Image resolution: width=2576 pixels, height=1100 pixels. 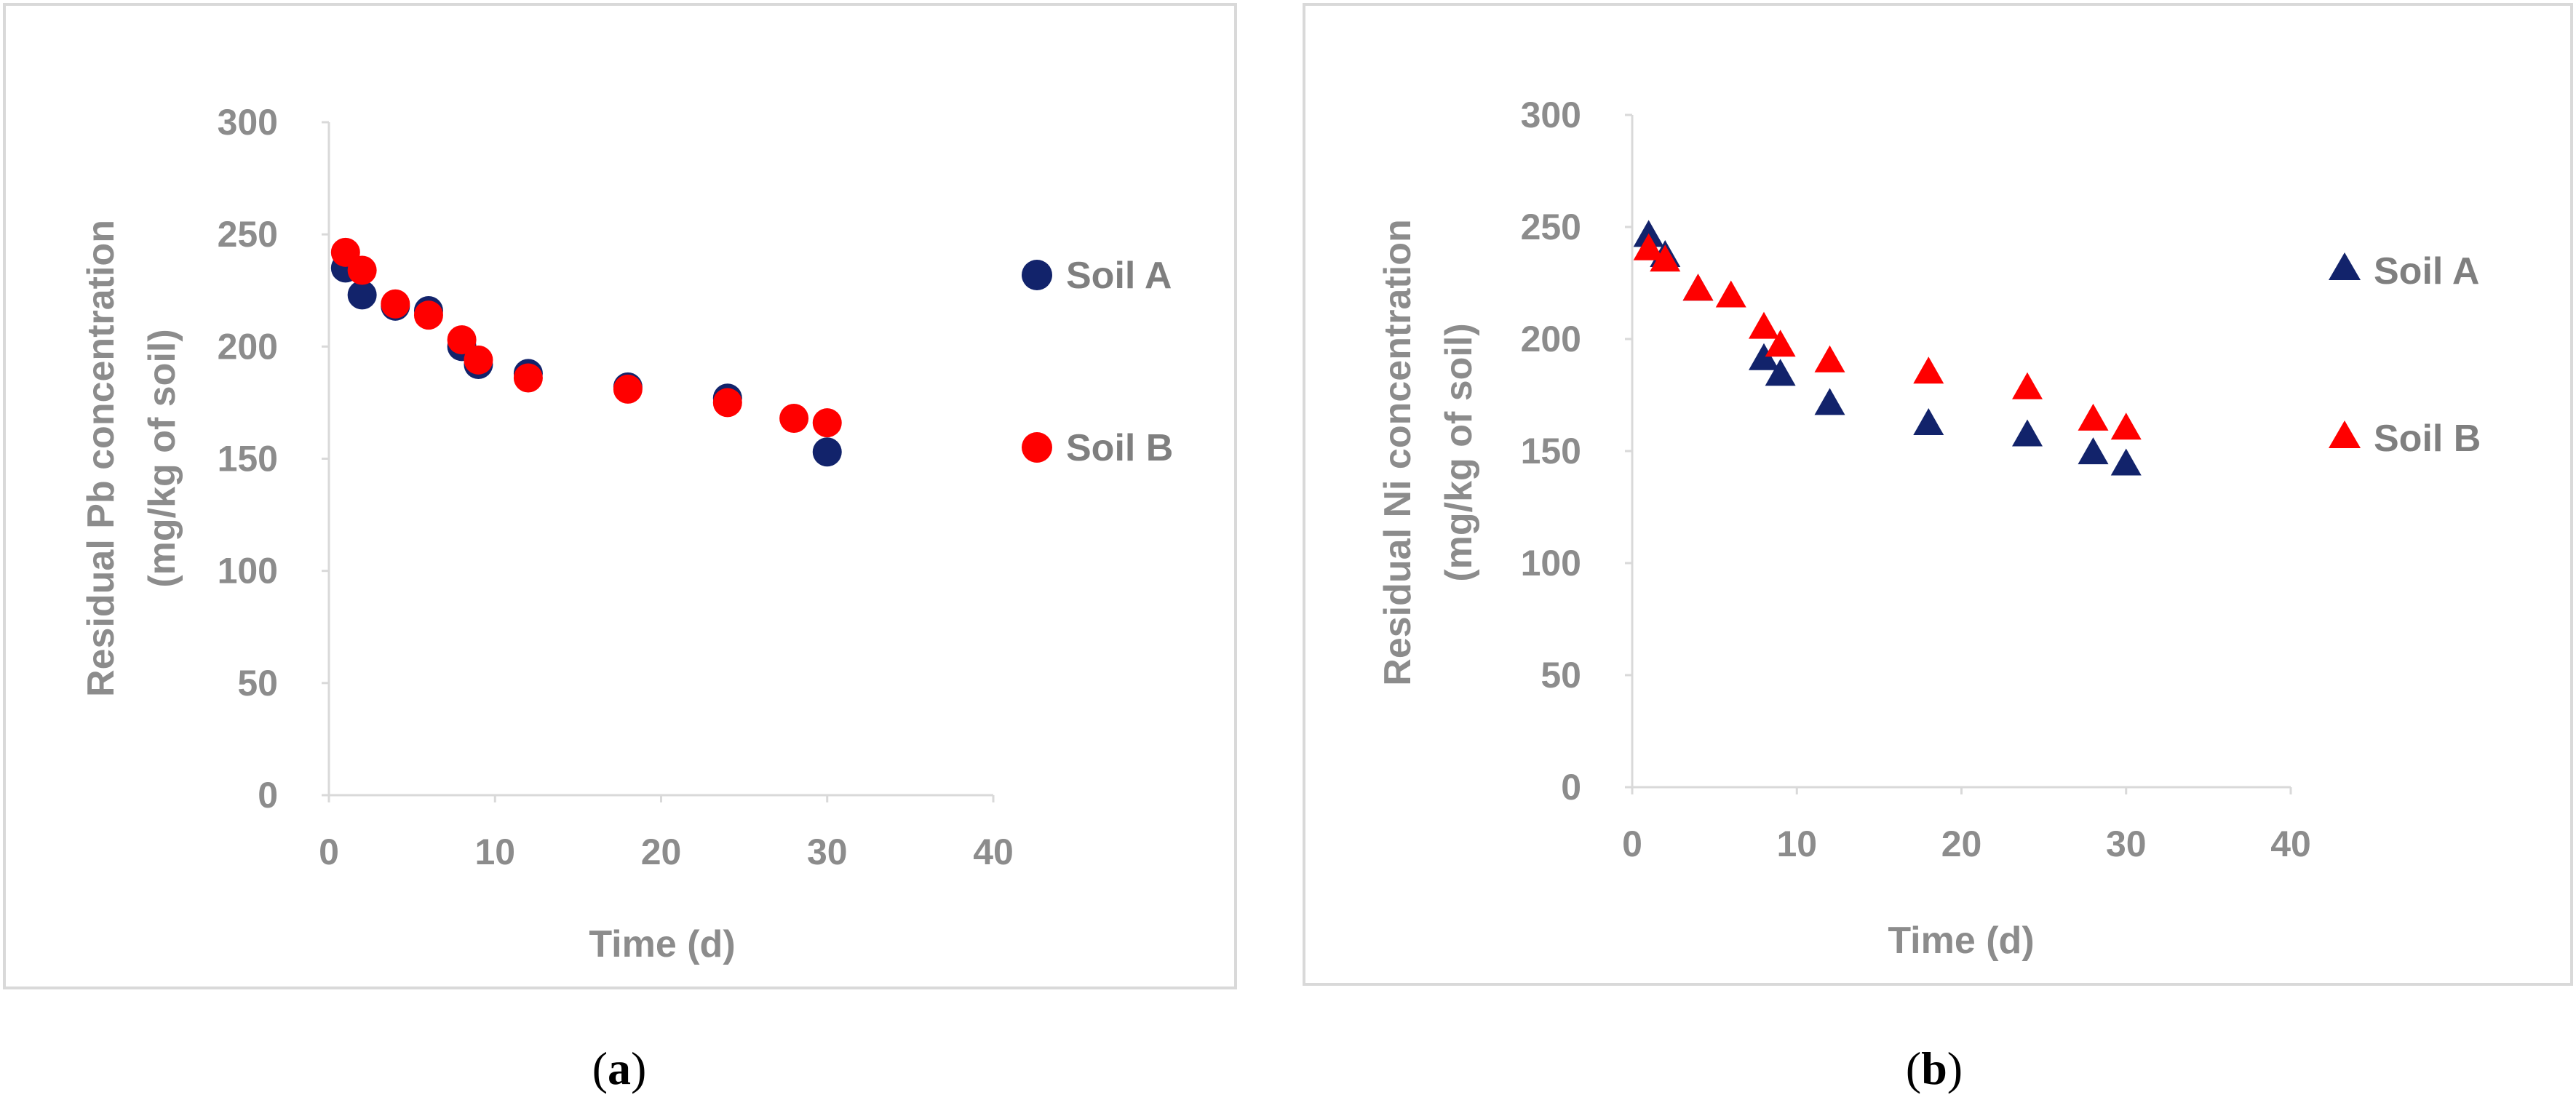 I want to click on chart-b-caption: (b), so click(x=1935, y=1068).